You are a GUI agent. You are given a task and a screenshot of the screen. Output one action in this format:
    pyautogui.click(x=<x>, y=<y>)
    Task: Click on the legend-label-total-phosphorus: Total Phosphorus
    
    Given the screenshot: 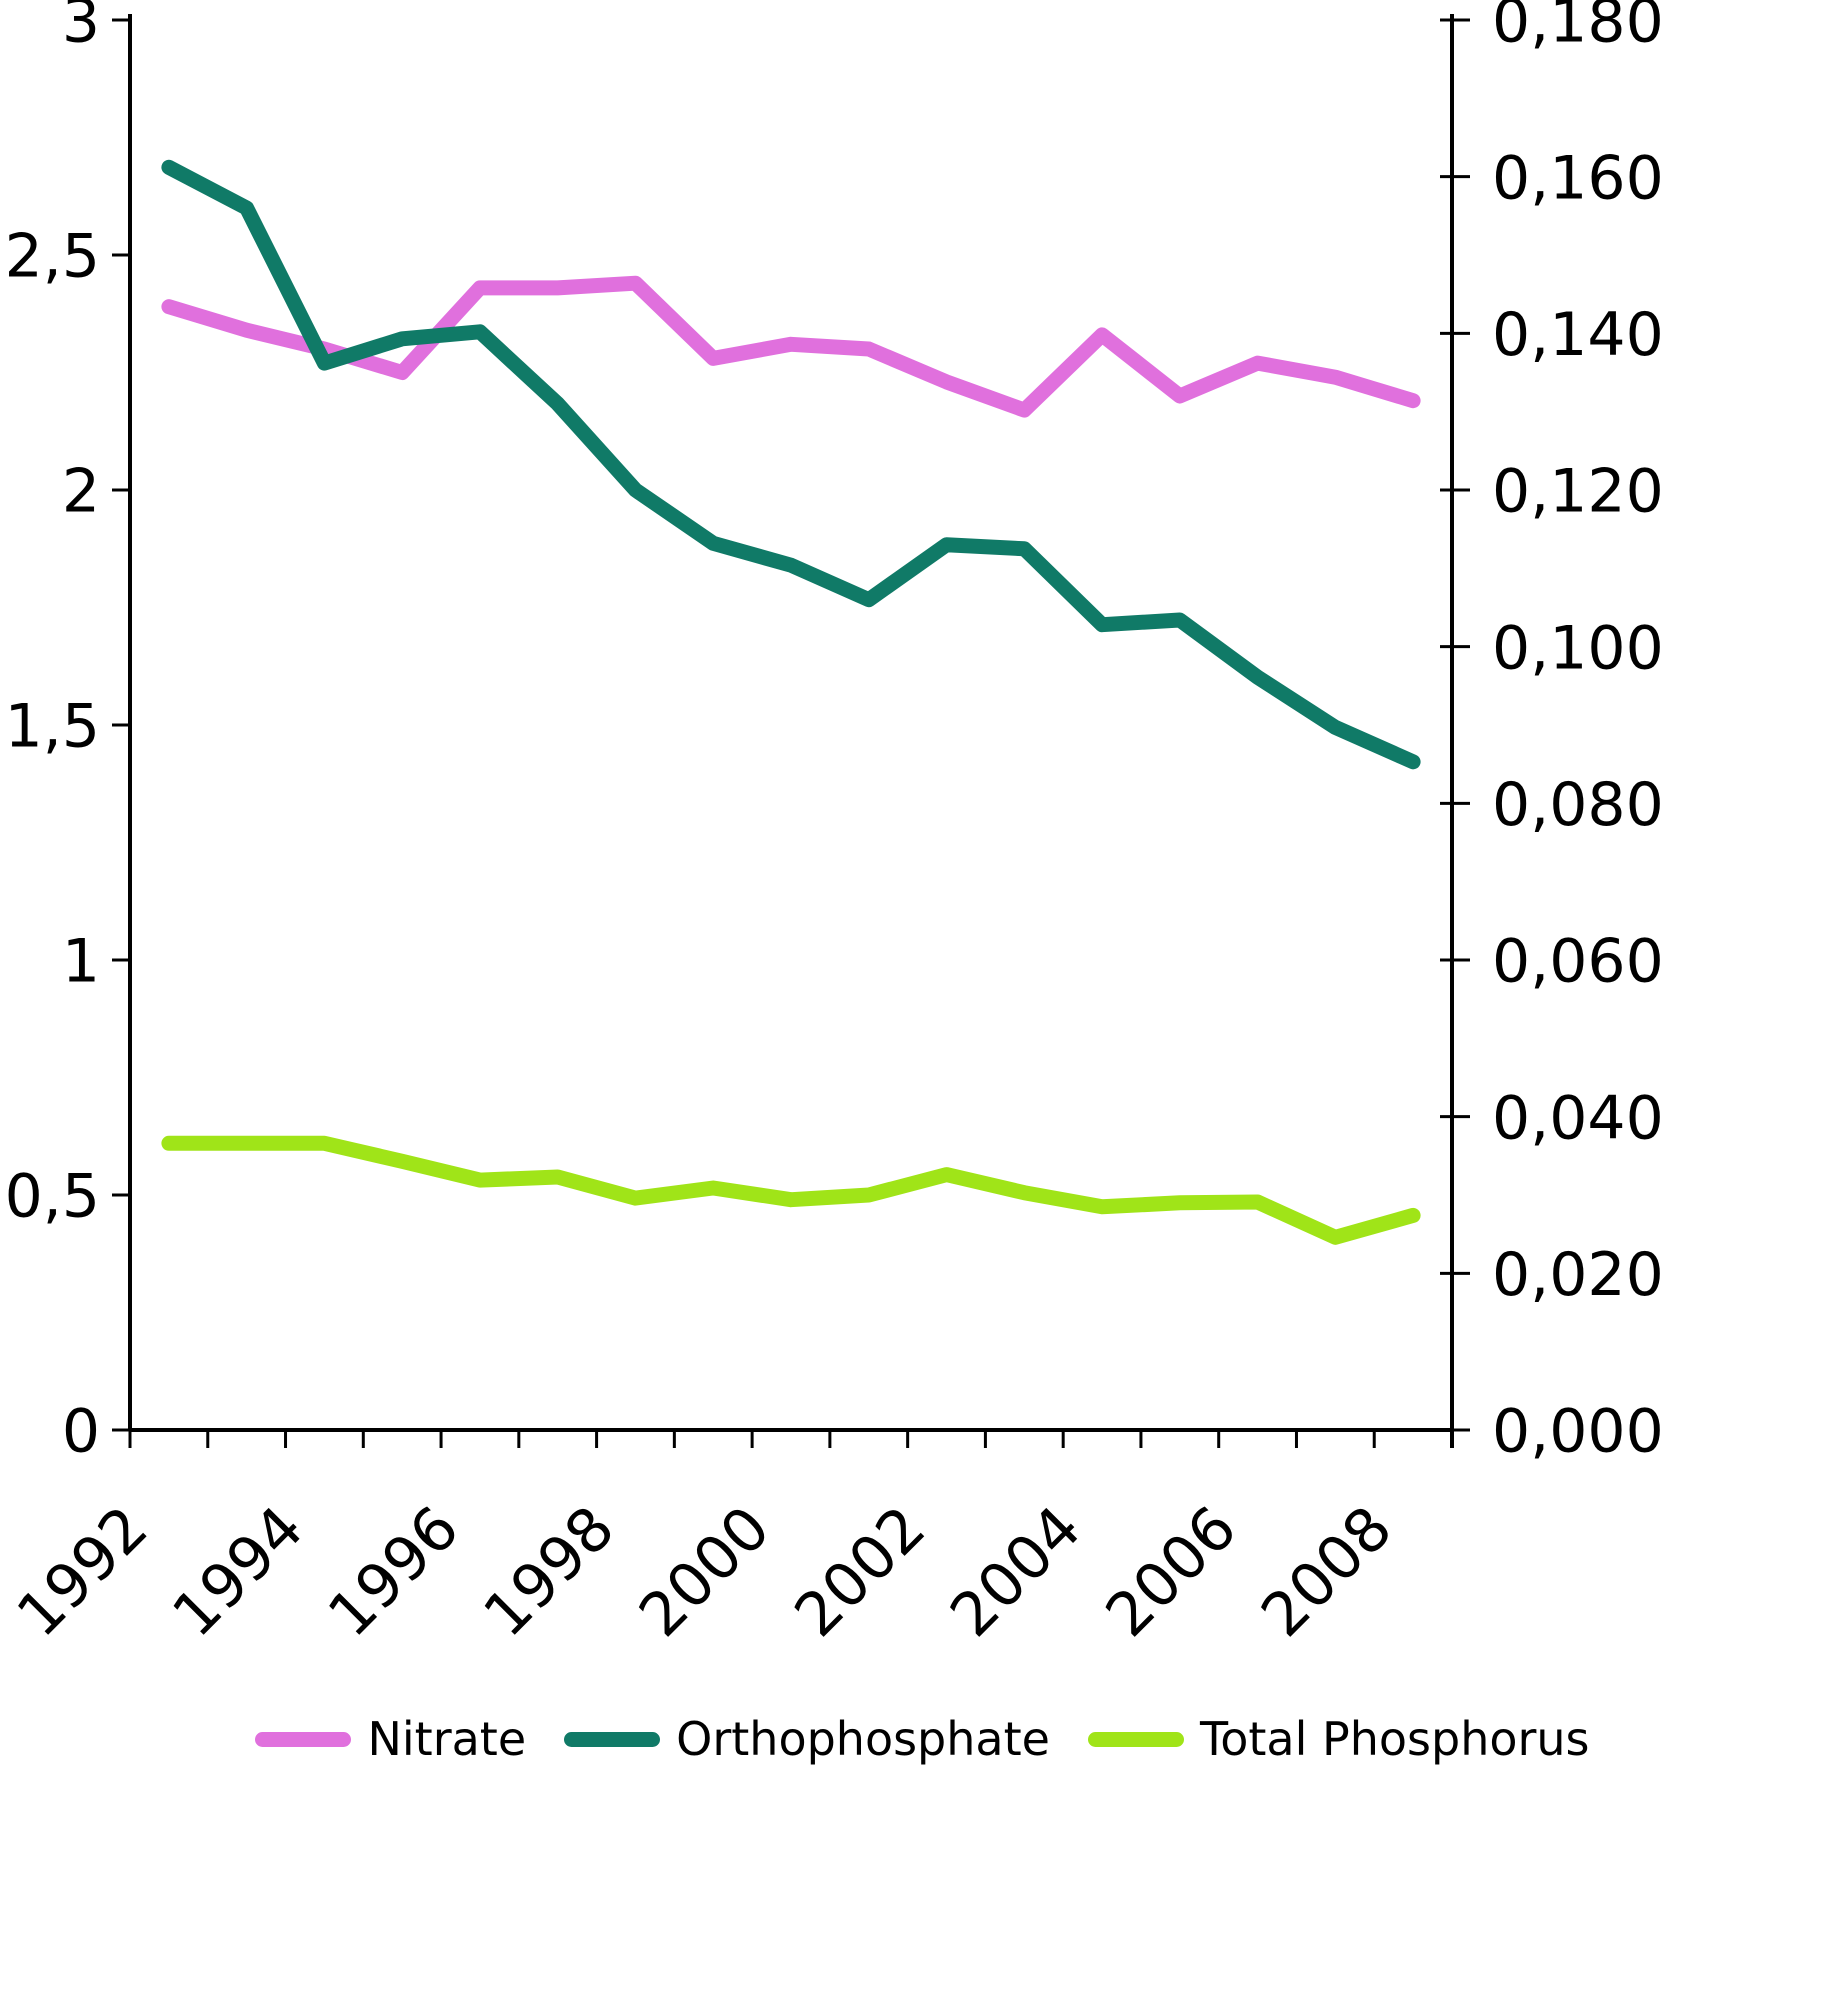 What is the action you would take?
    pyautogui.click(x=1394, y=1739)
    